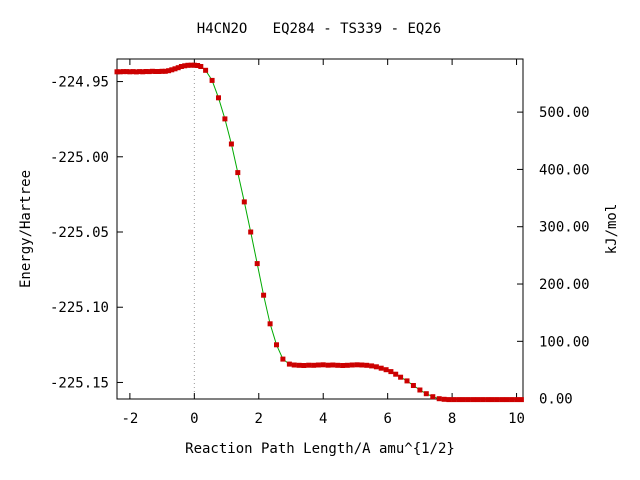  Describe the element at coordinates (26, 229) in the screenshot. I see `y-axis-label: Energy/Hartree` at that location.